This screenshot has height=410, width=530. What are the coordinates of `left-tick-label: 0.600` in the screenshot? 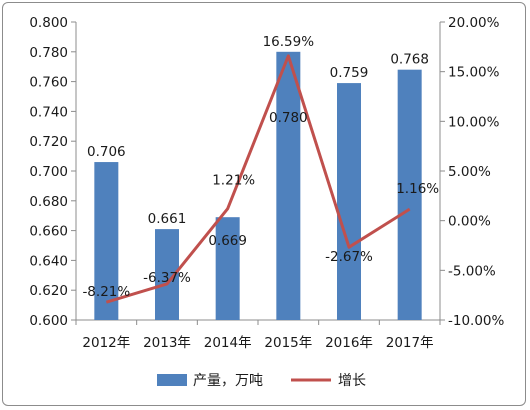 It's located at (48, 321).